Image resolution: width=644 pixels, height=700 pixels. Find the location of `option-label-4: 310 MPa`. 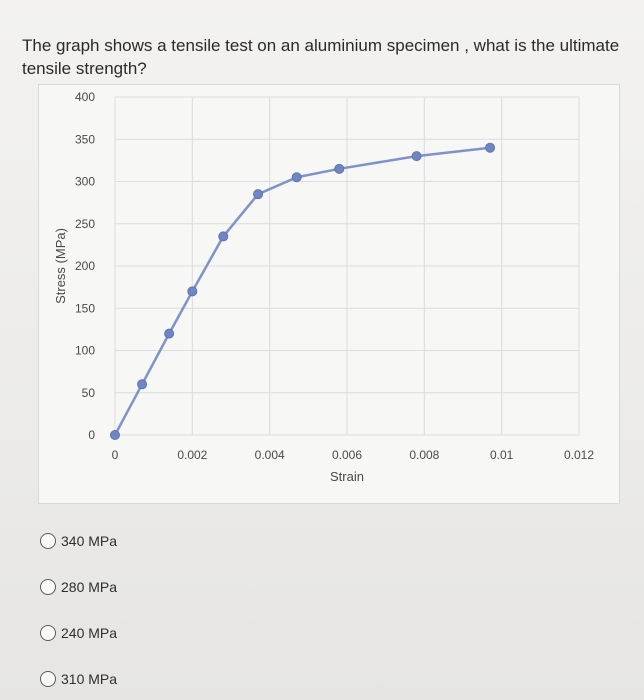

option-label-4: 310 MPa is located at coordinates (89, 679).